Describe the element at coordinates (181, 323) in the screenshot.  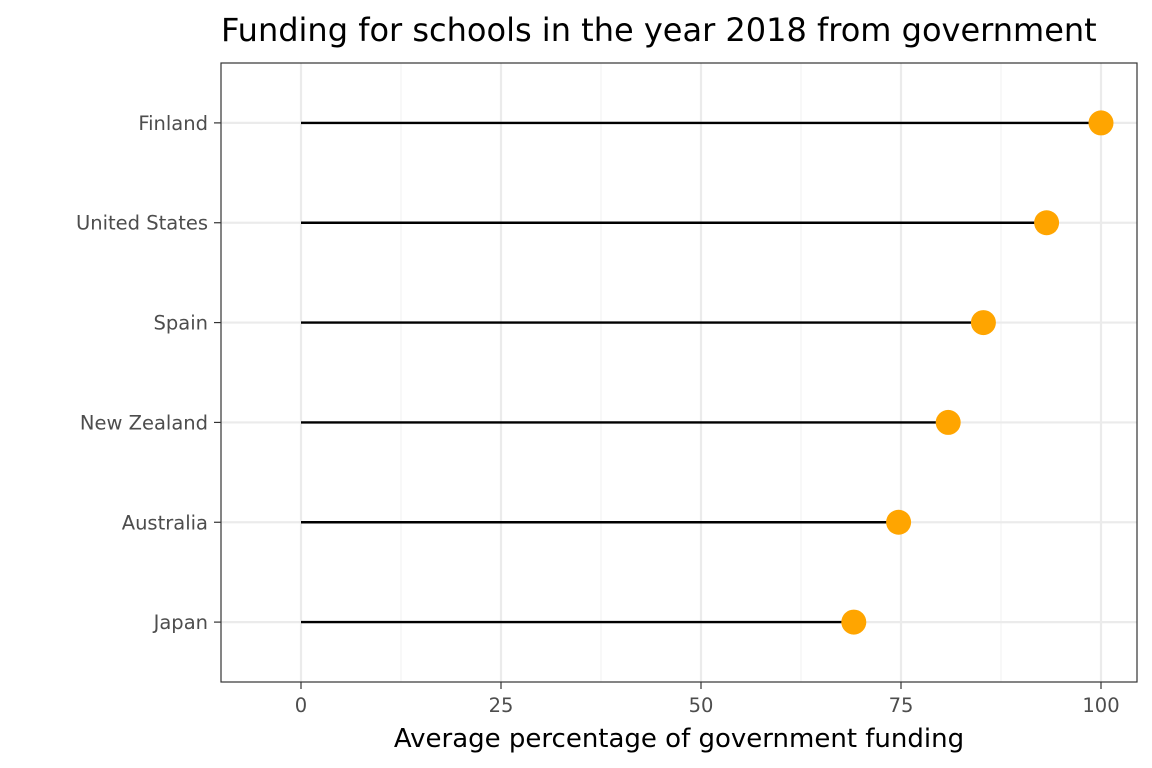
I see `y-tick-label: Spain` at that location.